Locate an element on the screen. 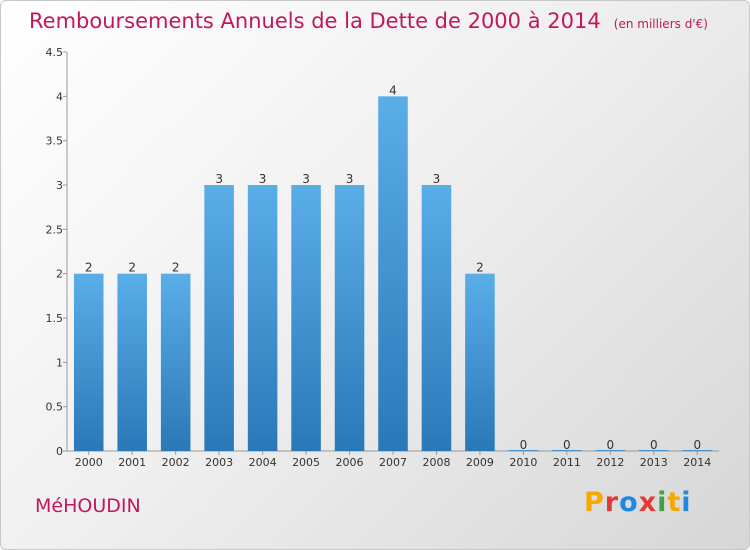 Image resolution: width=750 pixels, height=550 pixels. logo-letter: t is located at coordinates (674, 502).